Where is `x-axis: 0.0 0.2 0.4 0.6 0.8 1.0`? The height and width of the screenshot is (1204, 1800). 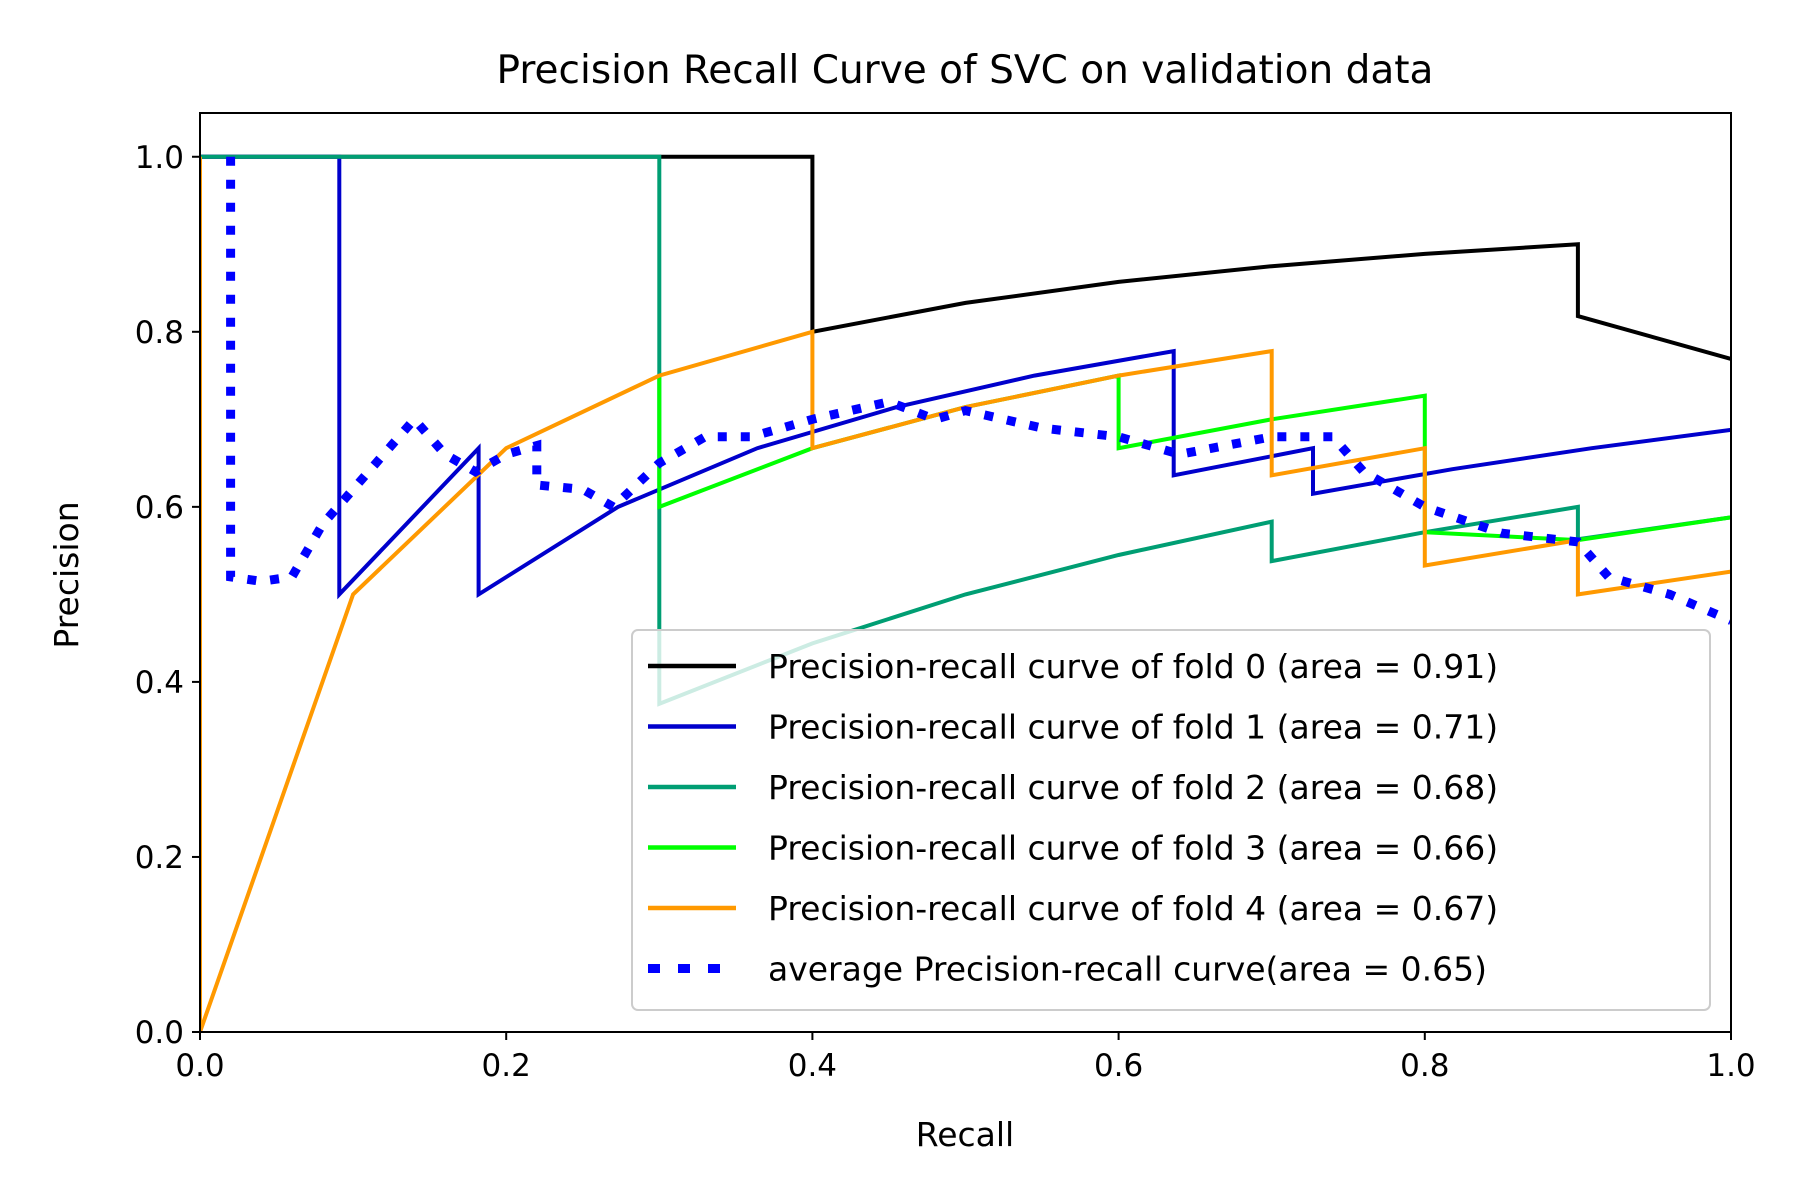 x-axis: 0.0 0.2 0.4 0.6 0.8 1.0 is located at coordinates (965, 1058).